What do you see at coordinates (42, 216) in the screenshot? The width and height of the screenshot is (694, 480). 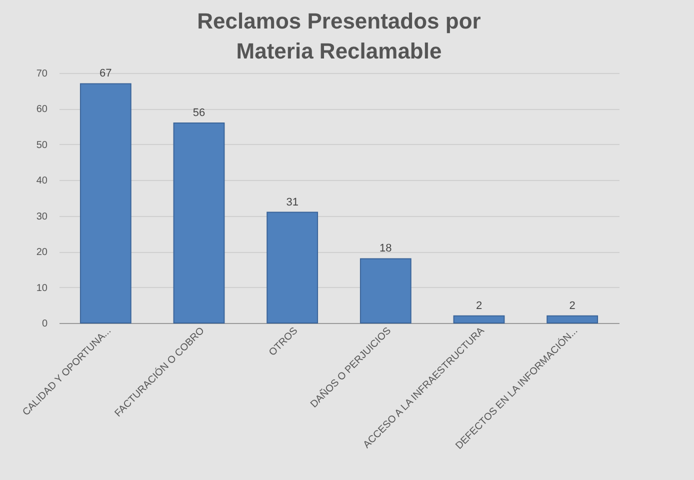 I see `y-tick-label: 30` at bounding box center [42, 216].